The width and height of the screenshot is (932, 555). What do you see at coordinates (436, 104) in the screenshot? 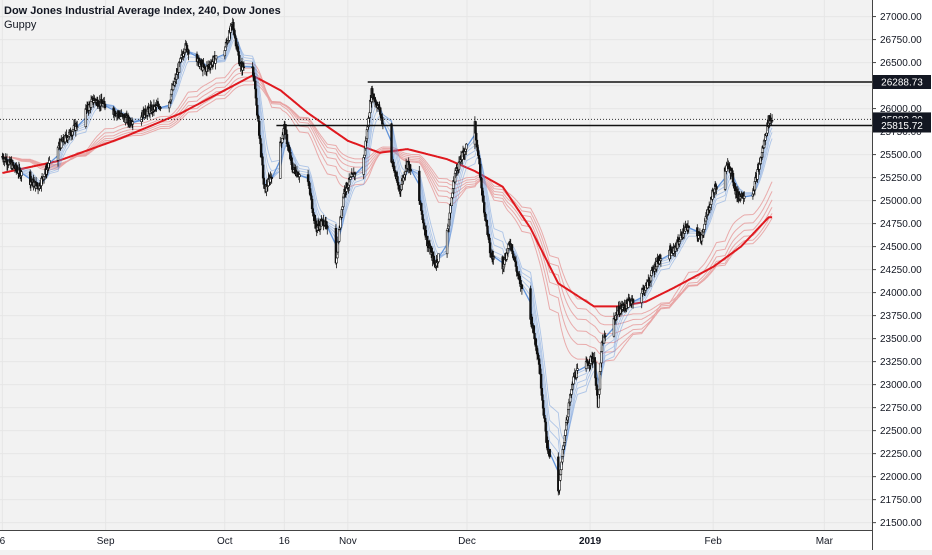
I see `horizontal-levels` at bounding box center [436, 104].